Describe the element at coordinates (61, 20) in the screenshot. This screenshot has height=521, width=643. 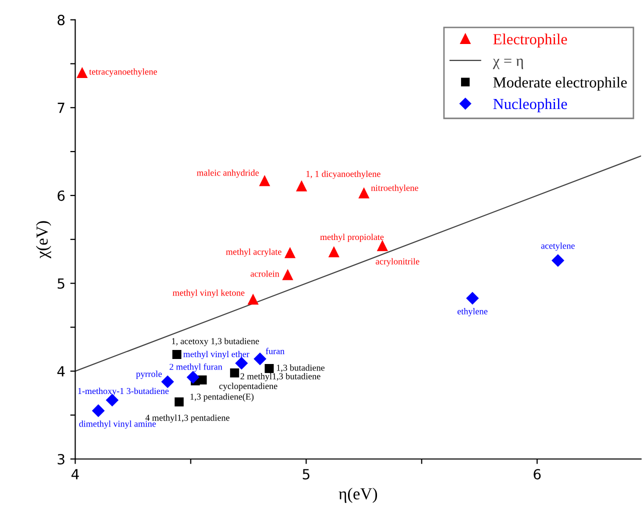
I see `y-tick-label: 8` at that location.